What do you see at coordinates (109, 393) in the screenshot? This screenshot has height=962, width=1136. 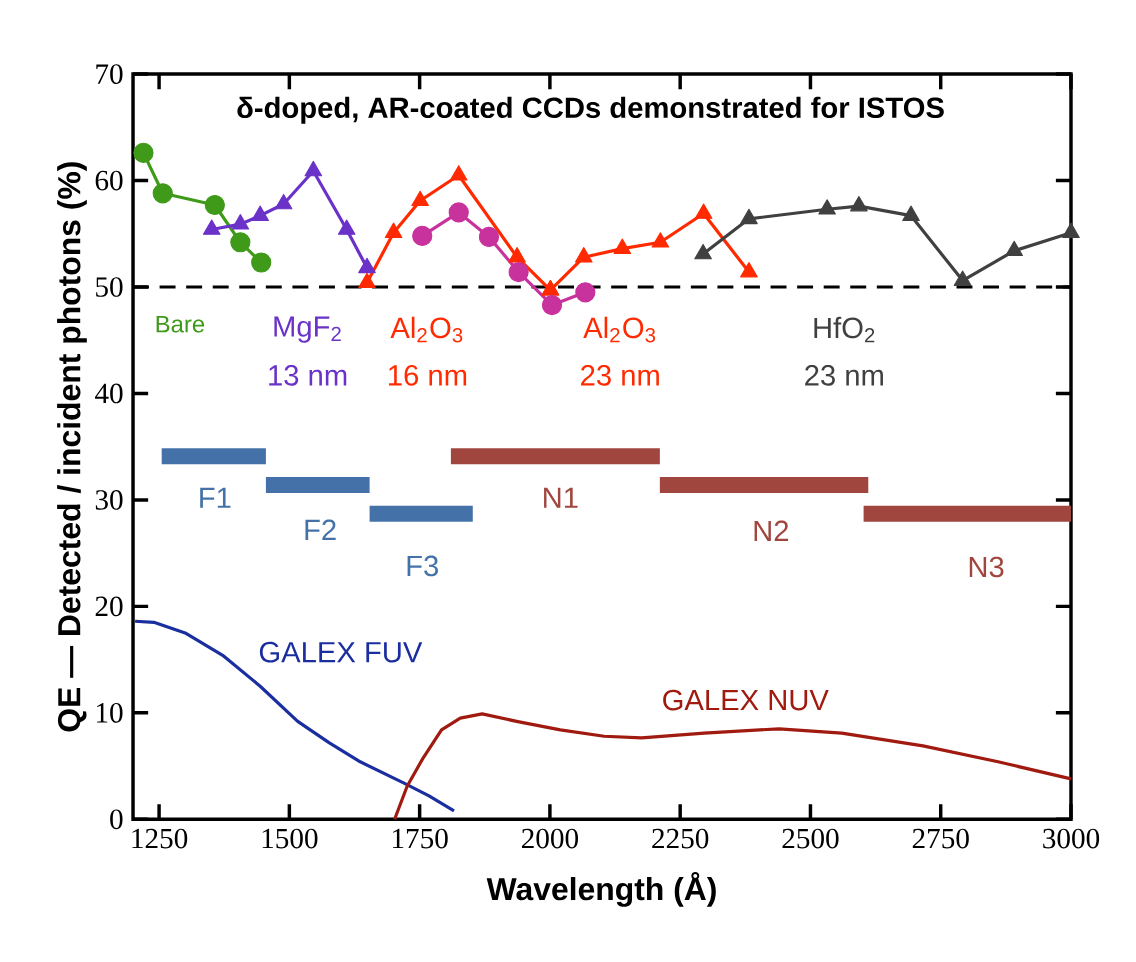 I see `y-tick-label: 40` at bounding box center [109, 393].